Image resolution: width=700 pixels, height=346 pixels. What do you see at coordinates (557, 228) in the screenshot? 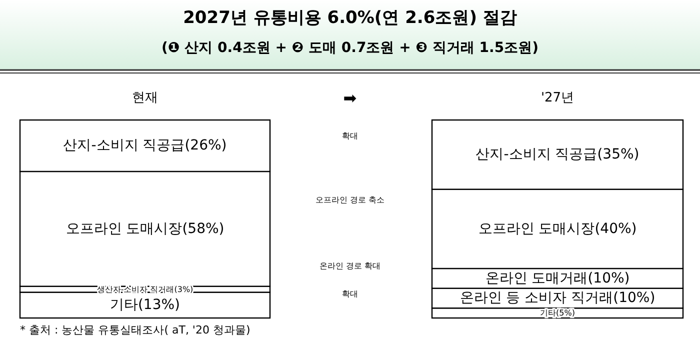
I see `data-label: 오프라인 도매시장(40%)` at bounding box center [557, 228].